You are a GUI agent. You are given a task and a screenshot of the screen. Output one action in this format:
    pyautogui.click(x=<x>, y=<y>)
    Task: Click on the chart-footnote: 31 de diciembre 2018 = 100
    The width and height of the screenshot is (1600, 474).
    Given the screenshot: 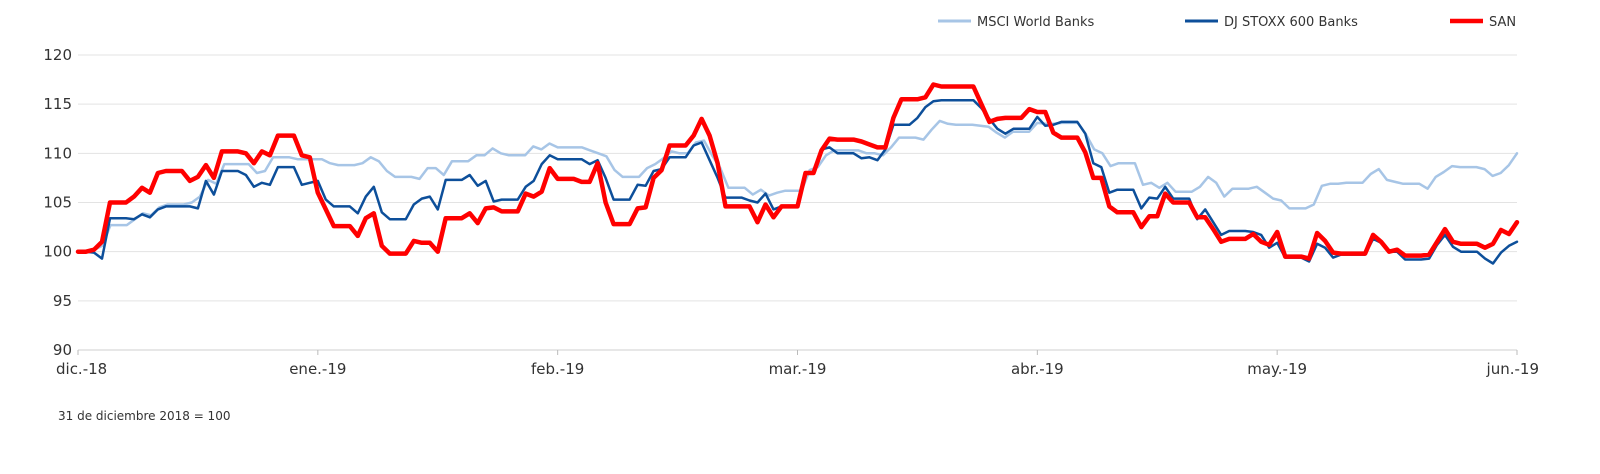 What is the action you would take?
    pyautogui.click(x=144, y=416)
    